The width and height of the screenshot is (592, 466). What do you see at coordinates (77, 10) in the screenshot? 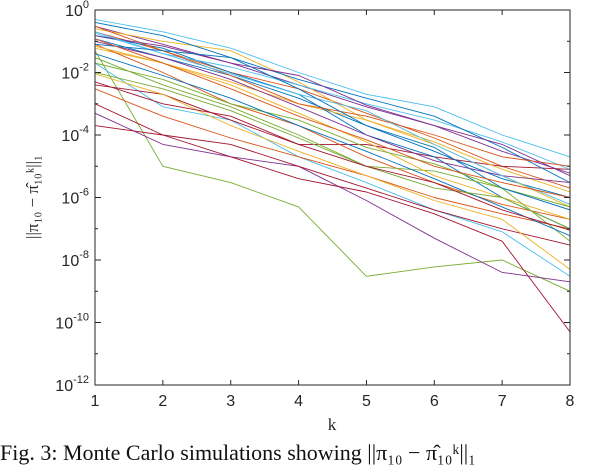
I see `y-tick-label: 10⁰` at bounding box center [77, 10].